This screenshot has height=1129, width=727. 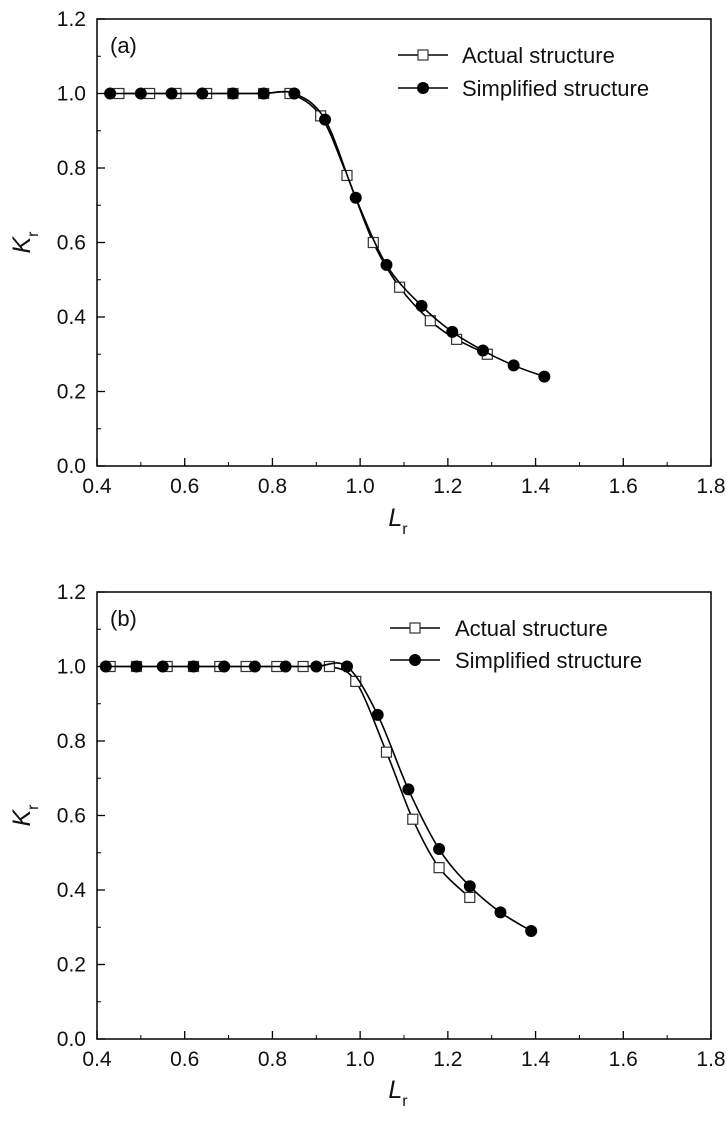 I want to click on series-line, so click(x=290, y=781).